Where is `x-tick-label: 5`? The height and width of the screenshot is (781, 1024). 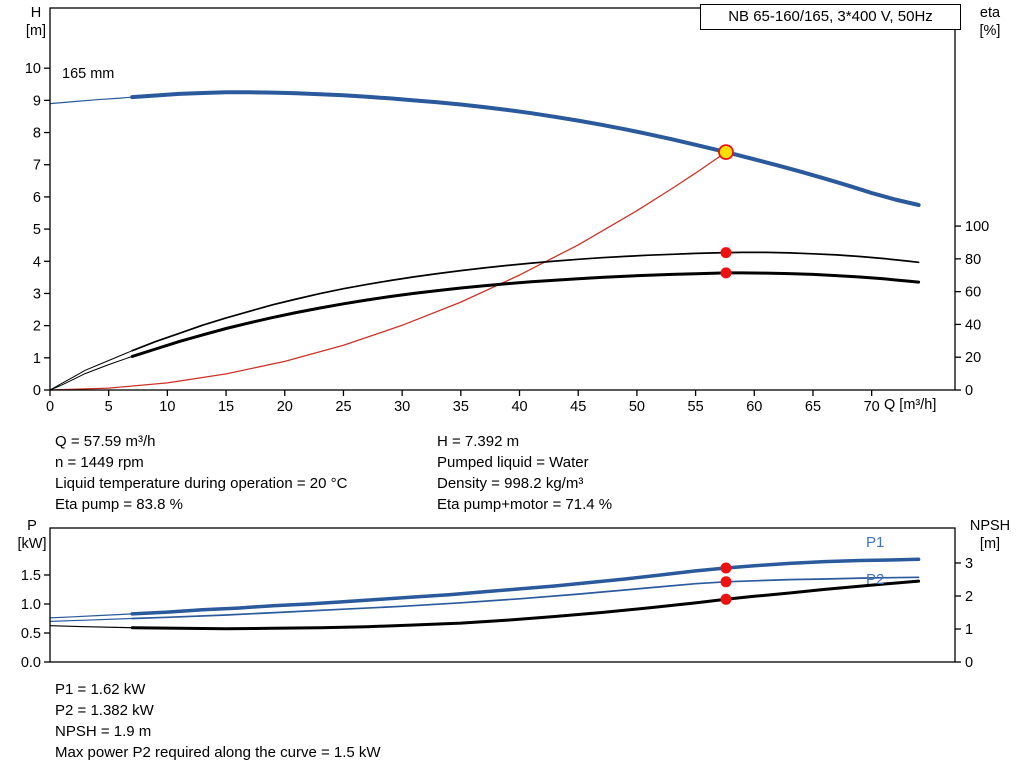 x-tick-label: 5 is located at coordinates (109, 407).